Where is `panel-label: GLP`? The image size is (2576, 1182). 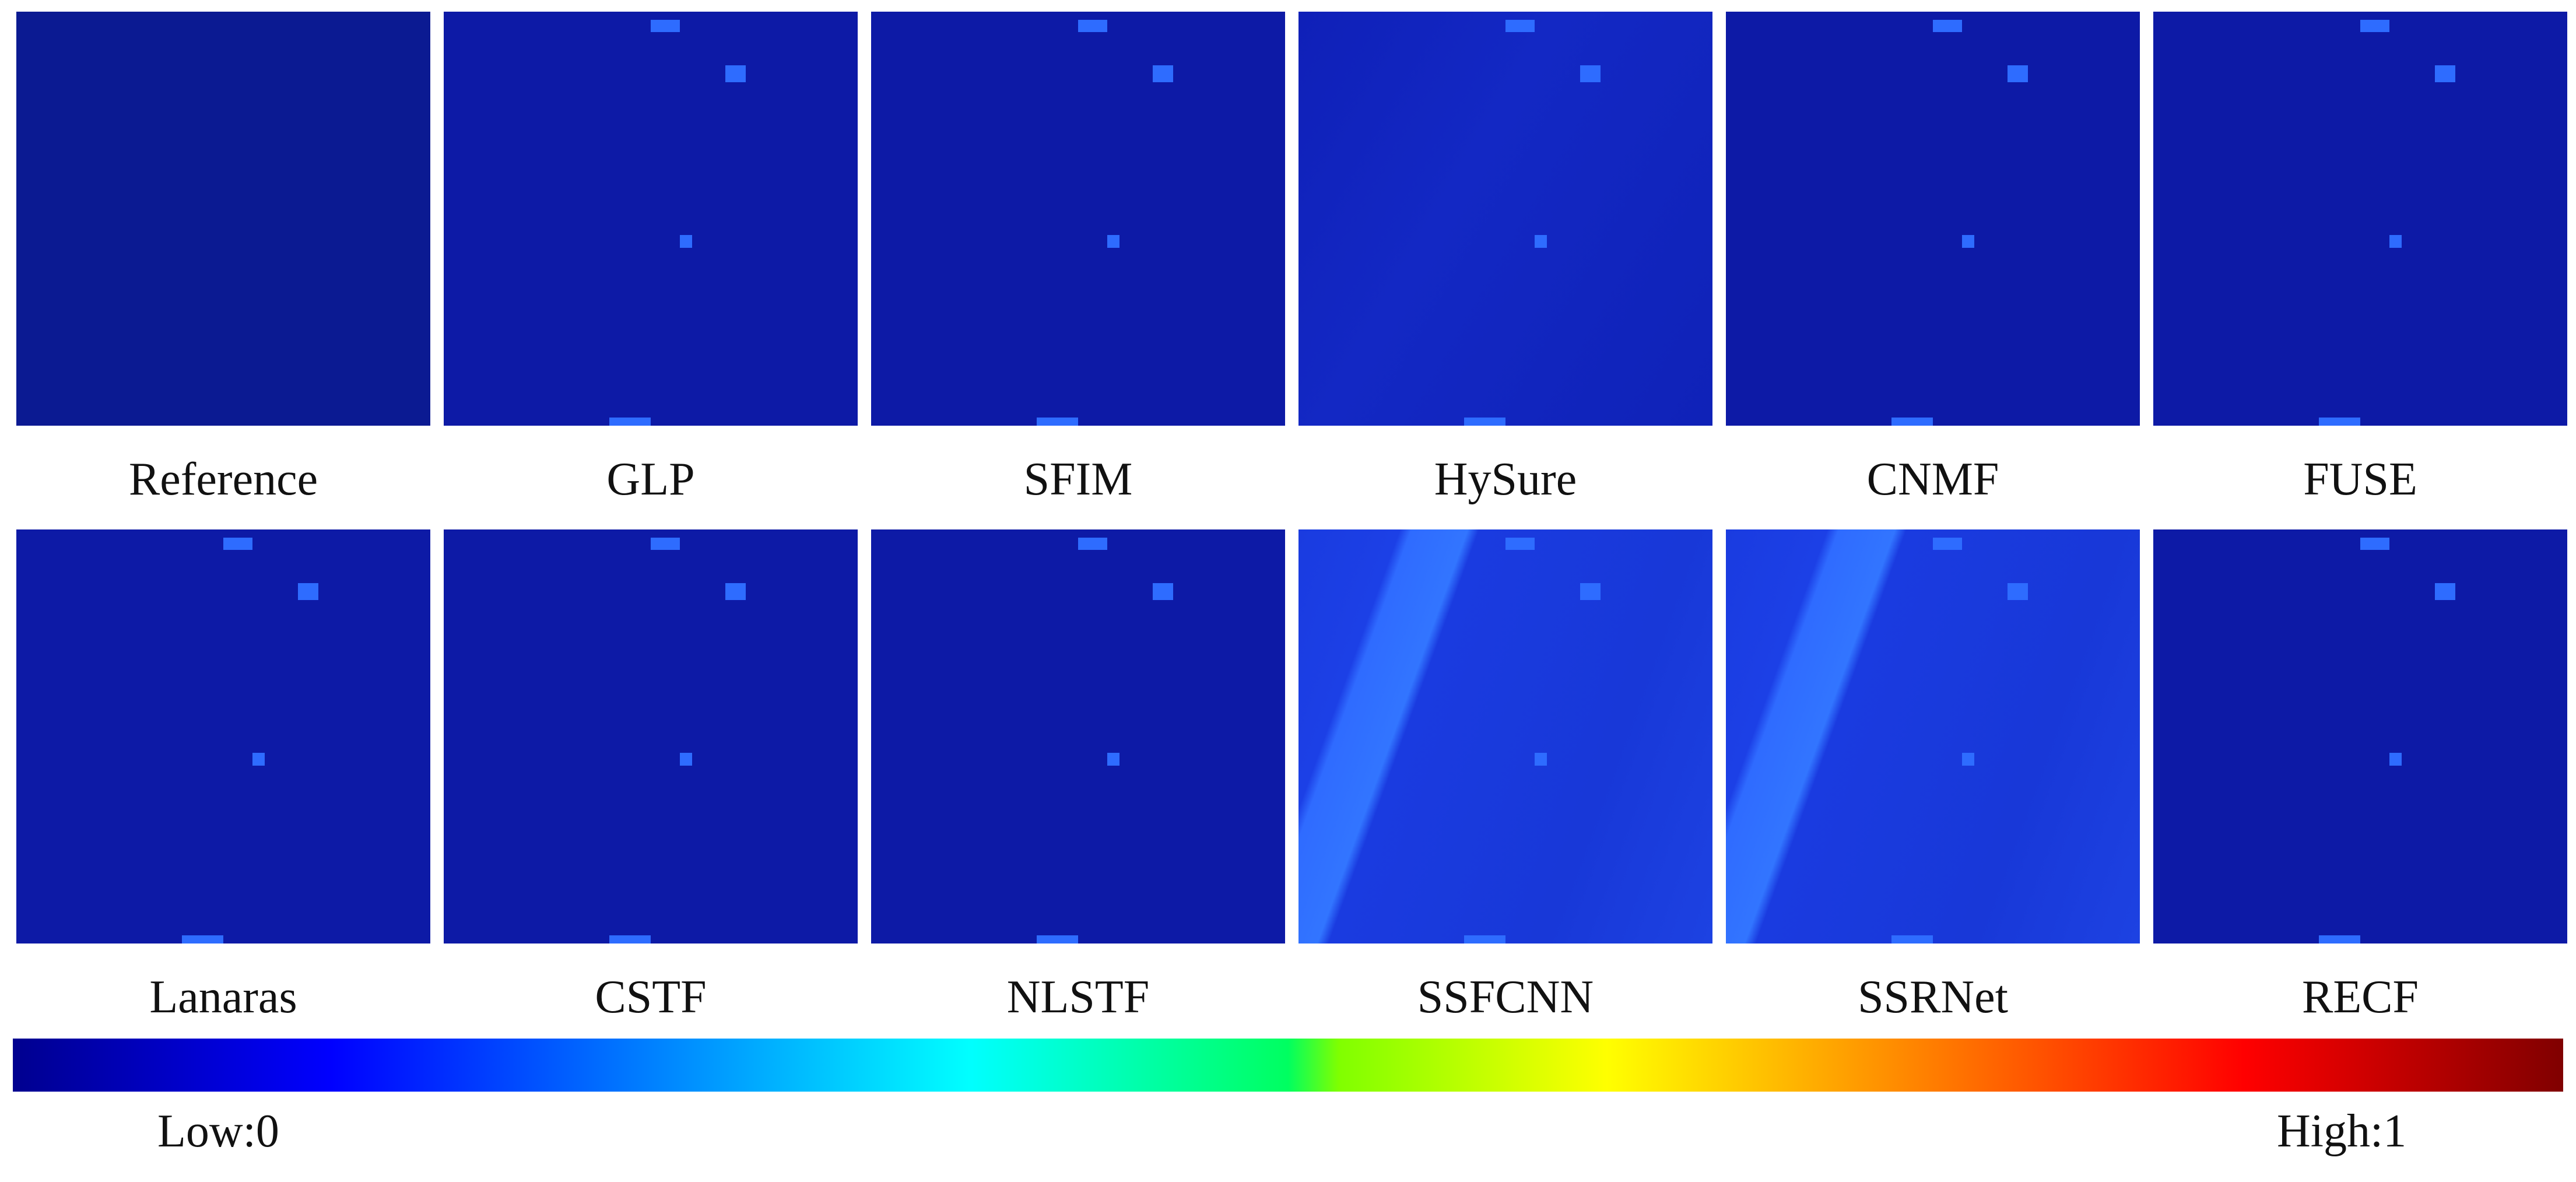 panel-label: GLP is located at coordinates (650, 479).